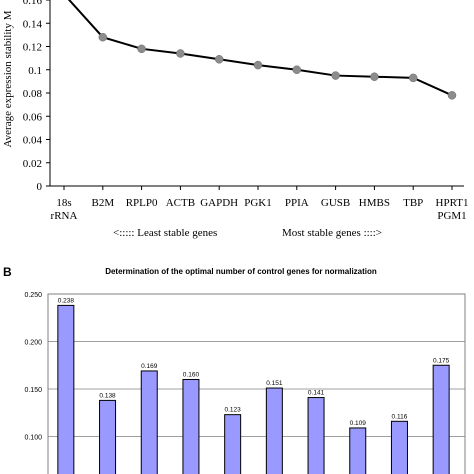  I want to click on x-tick-label: GUSB, so click(335, 203).